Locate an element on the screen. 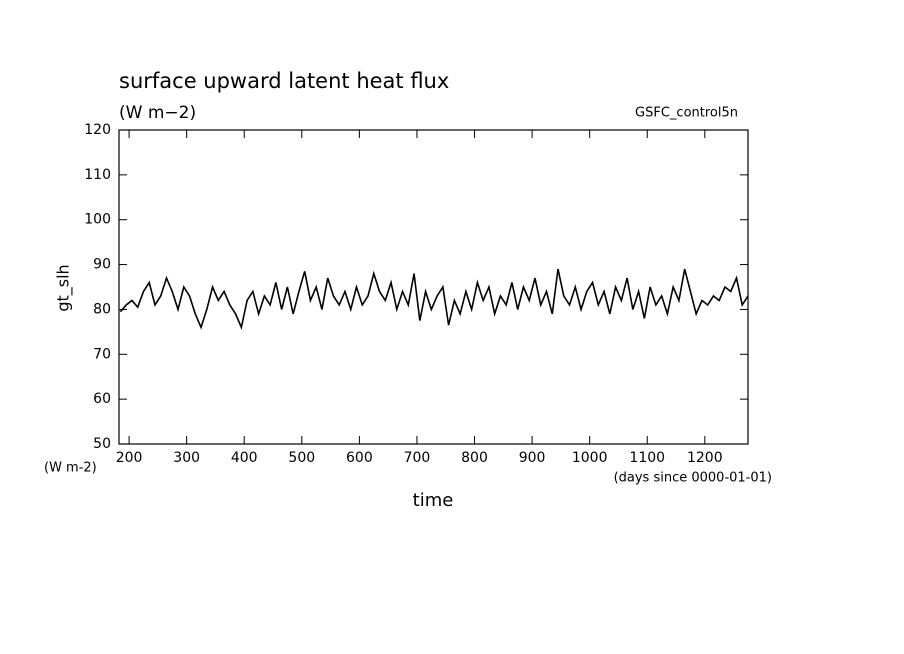  x-tick-label: 1200 is located at coordinates (705, 458).